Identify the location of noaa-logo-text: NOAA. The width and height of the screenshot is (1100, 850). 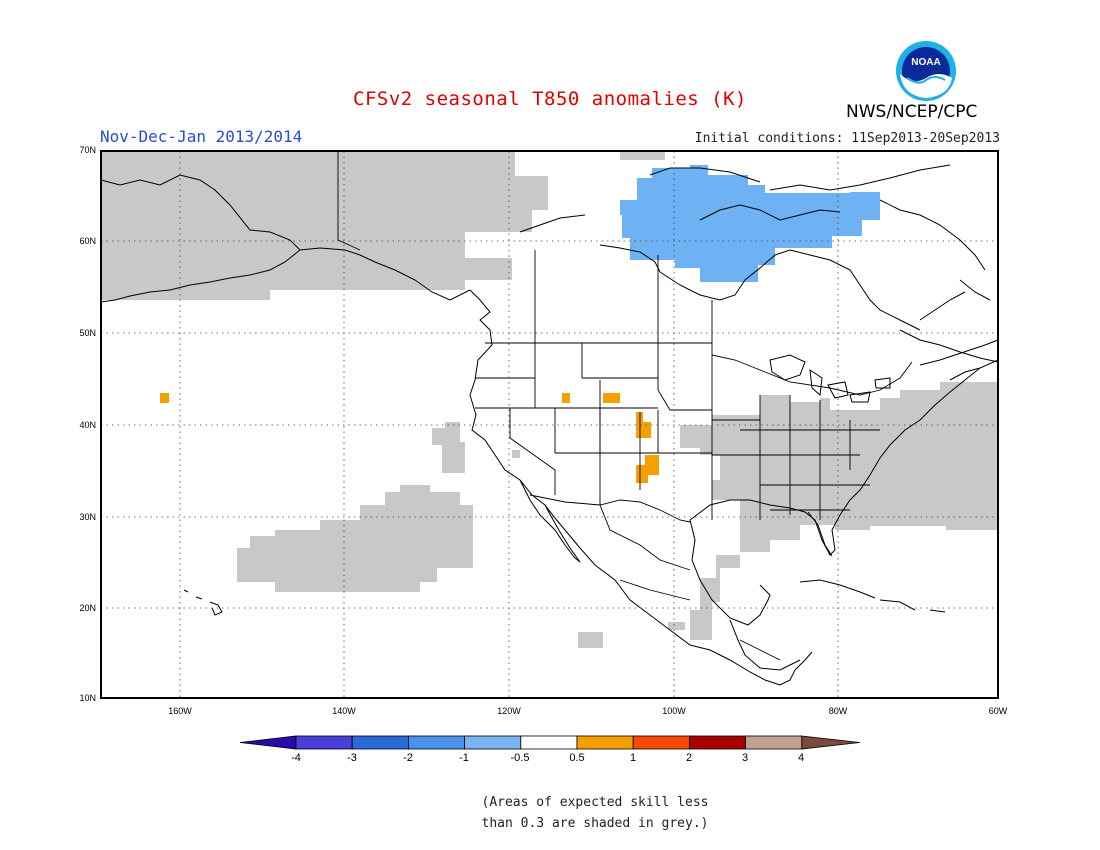
(925, 62).